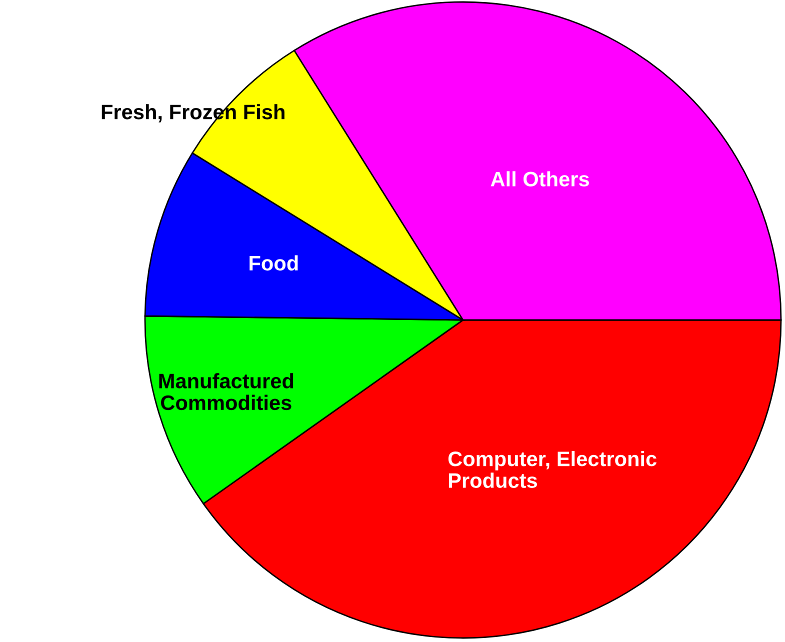 The width and height of the screenshot is (785, 642). What do you see at coordinates (226, 391) in the screenshot?
I see `slice-label: Manufactured Commodities` at bounding box center [226, 391].